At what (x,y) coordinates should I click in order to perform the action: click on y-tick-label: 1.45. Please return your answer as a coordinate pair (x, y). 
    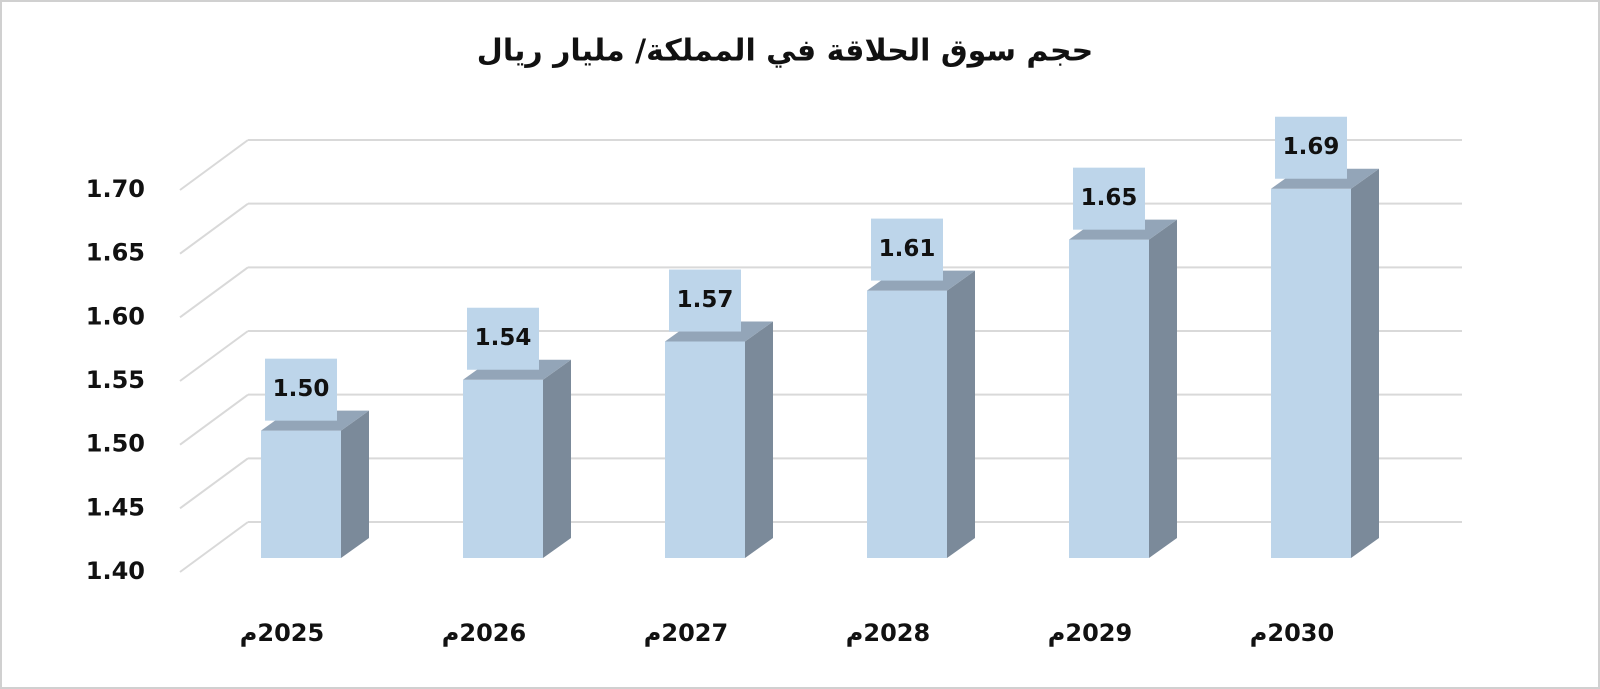
    Looking at the image, I should click on (115, 507).